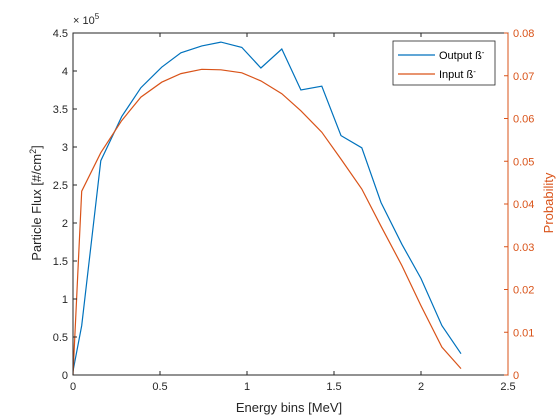 Image resolution: width=560 pixels, height=420 pixels. I want to click on y-right-tick-label: 0.07, so click(523, 77).